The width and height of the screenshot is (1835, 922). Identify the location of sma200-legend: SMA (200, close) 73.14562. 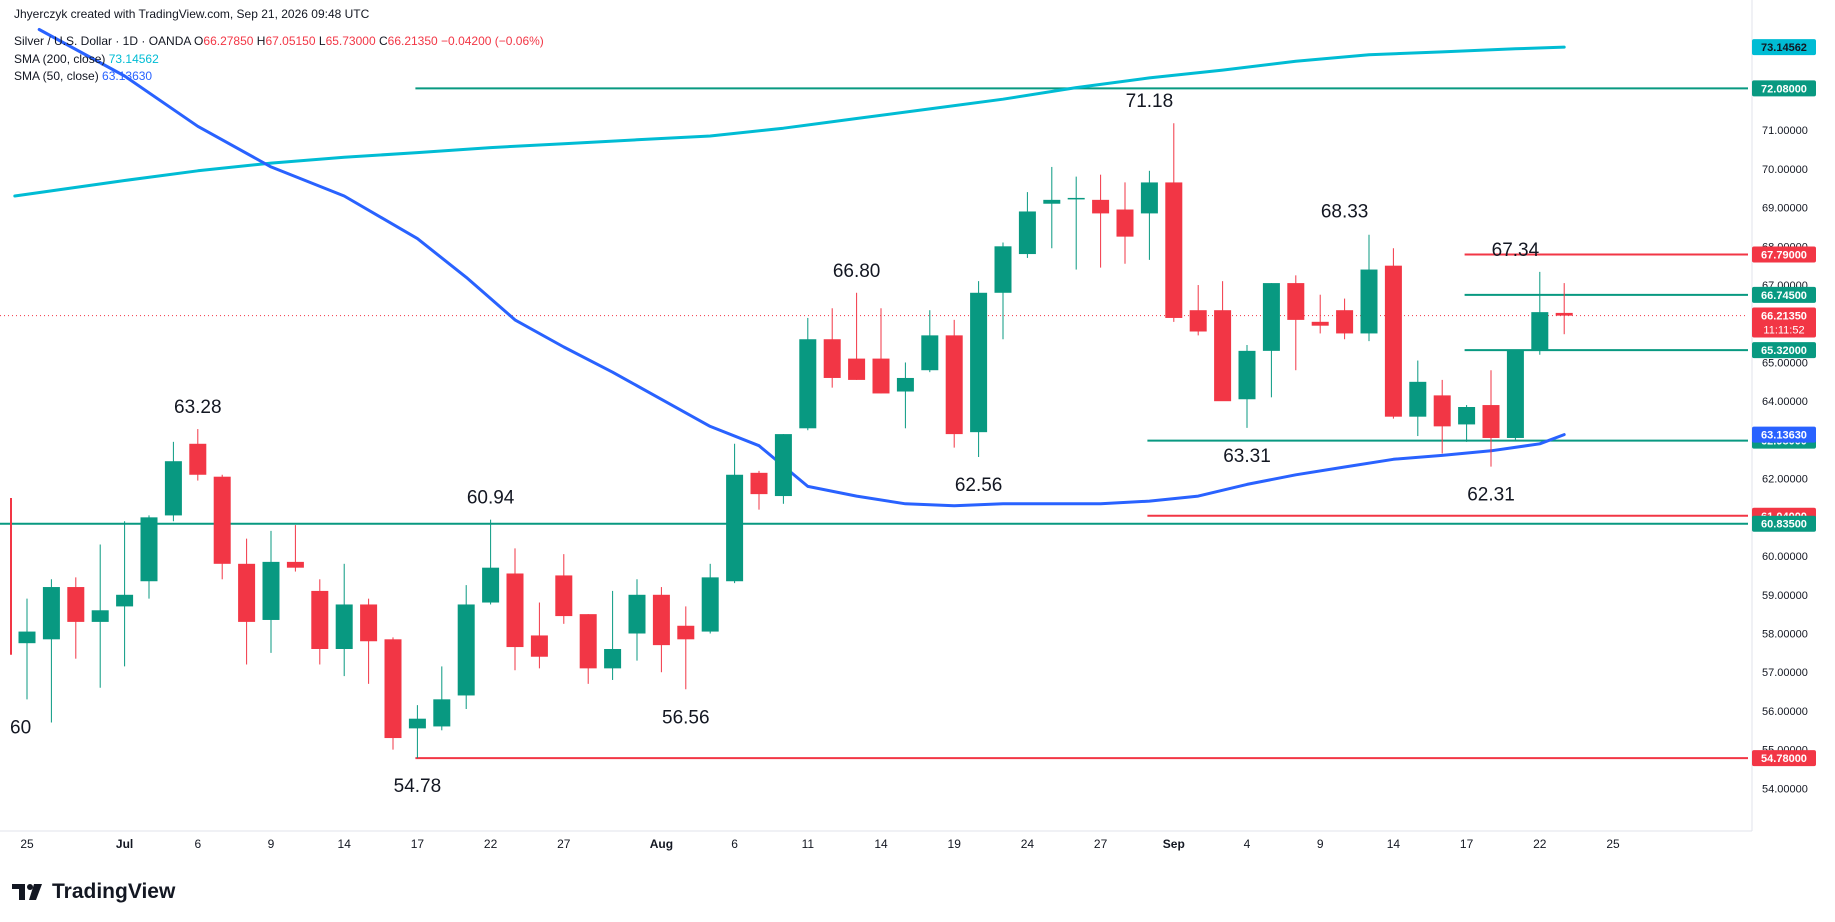
(86, 59).